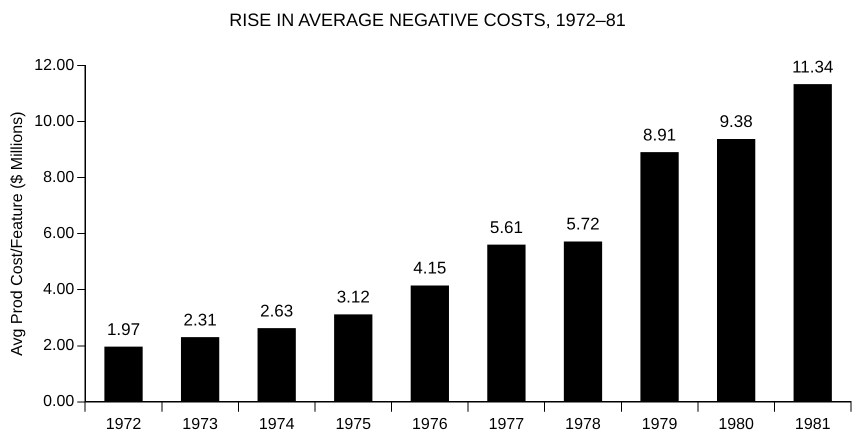 The height and width of the screenshot is (441, 861). Describe the element at coordinates (54, 65) in the screenshot. I see `y-tick-label: 12.00` at that location.